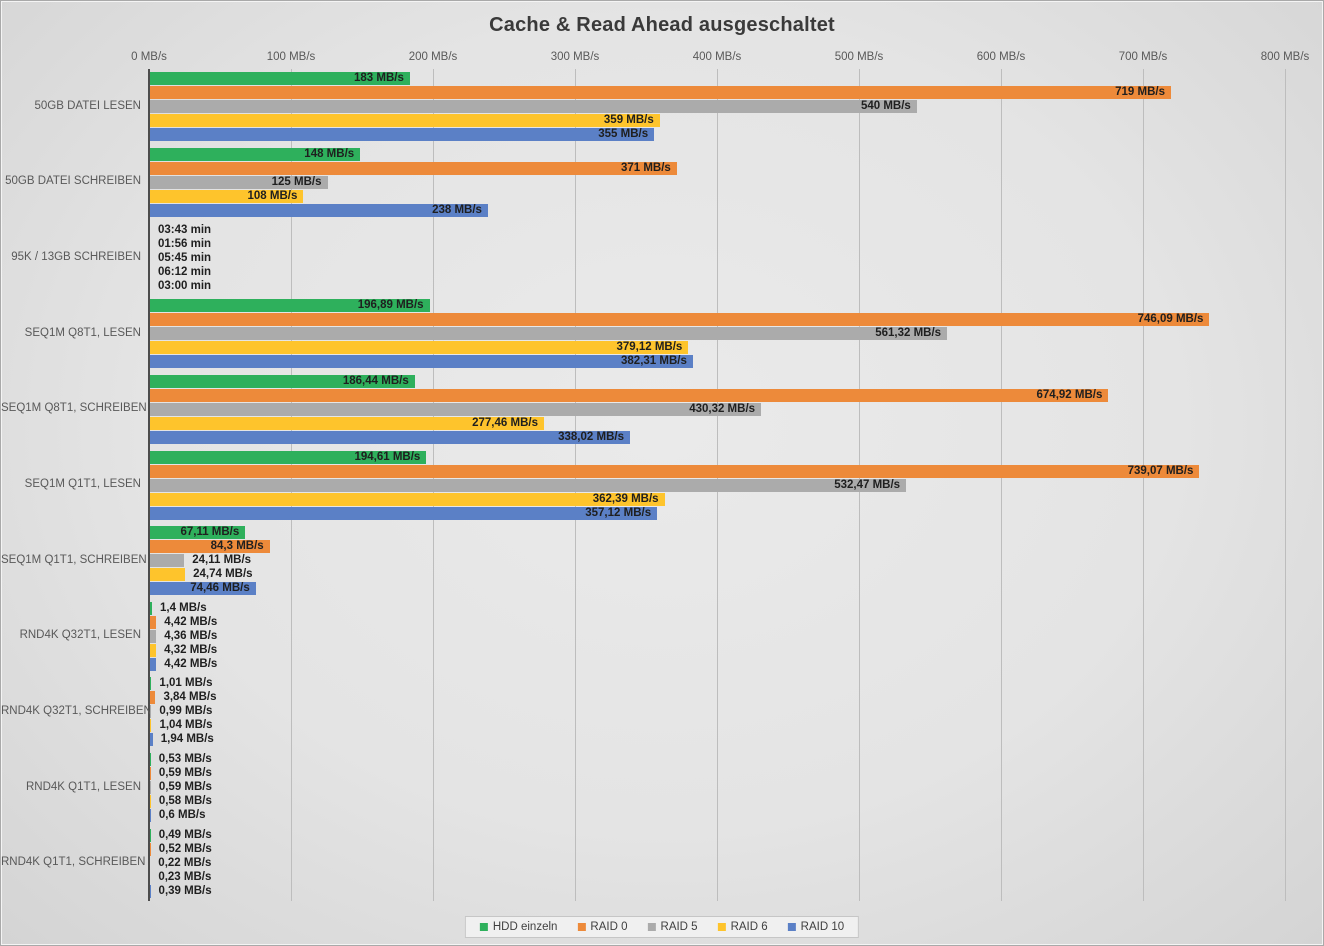 The image size is (1324, 946). Describe the element at coordinates (185, 862) in the screenshot. I see `bar-value-label: 0,22 MB/s` at that location.